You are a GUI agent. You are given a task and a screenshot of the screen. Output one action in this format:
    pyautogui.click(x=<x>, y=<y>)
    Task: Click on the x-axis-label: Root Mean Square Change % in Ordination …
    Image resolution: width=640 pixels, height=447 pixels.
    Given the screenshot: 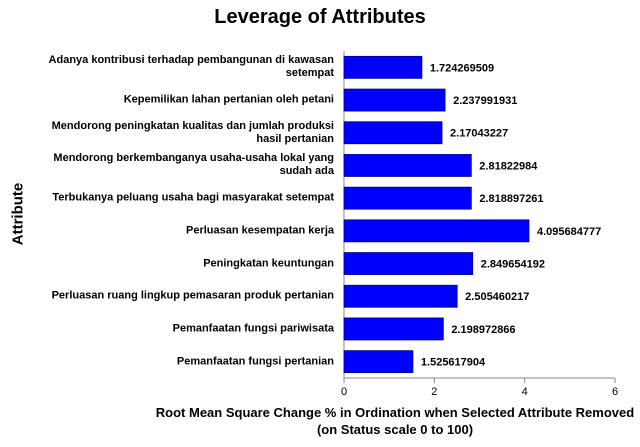 What is the action you would take?
    pyautogui.click(x=395, y=421)
    